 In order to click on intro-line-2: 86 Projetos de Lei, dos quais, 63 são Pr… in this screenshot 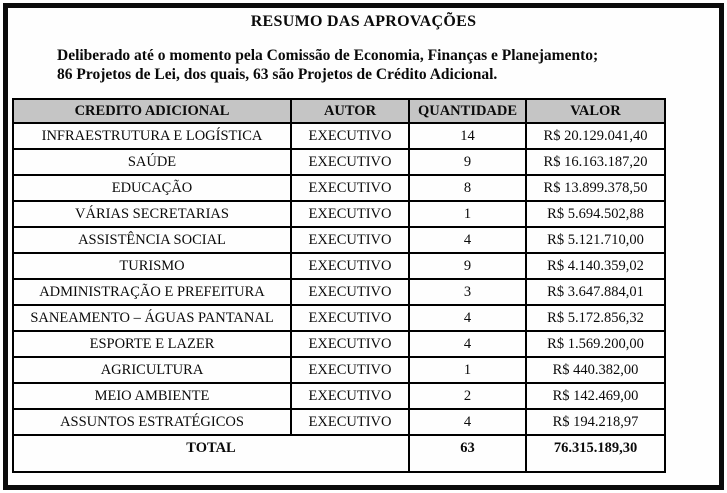, I will do `click(277, 74)`.